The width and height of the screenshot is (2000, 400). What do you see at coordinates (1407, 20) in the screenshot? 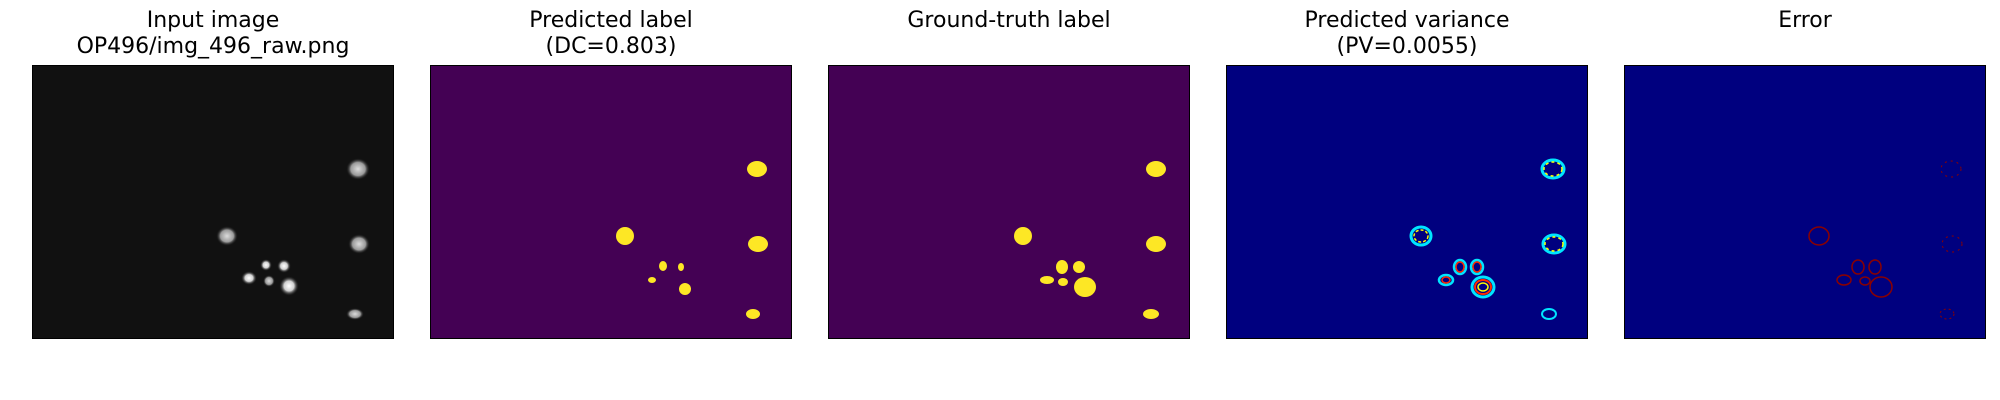
I see `title-line-1: Predicted variance` at bounding box center [1407, 20].